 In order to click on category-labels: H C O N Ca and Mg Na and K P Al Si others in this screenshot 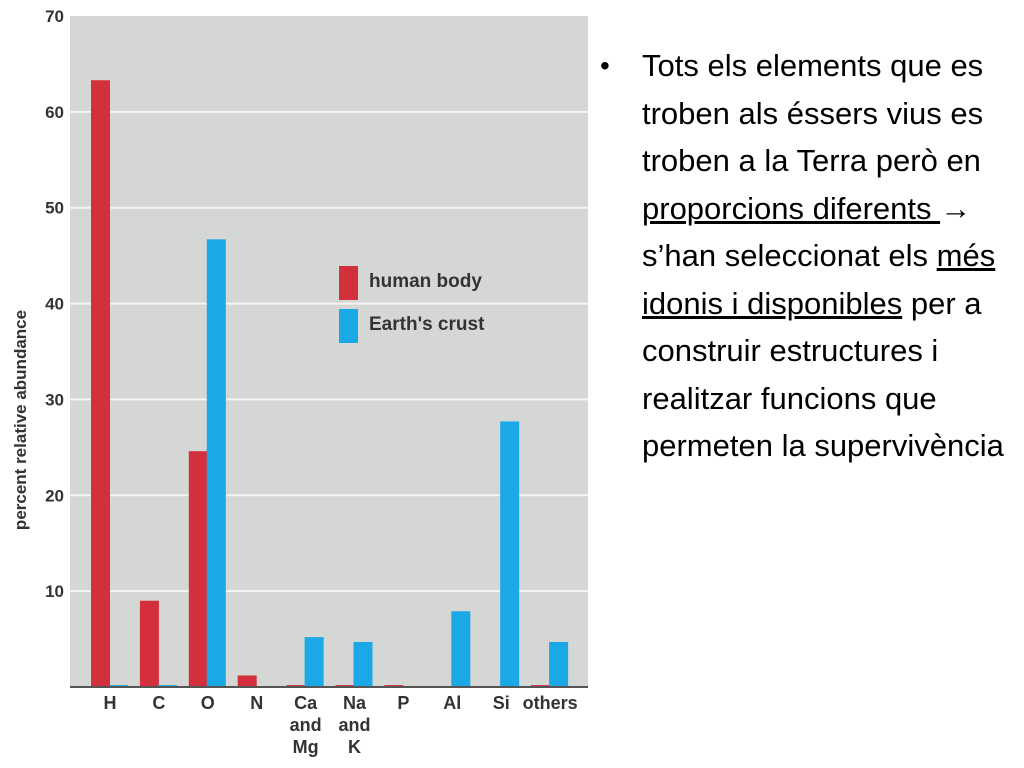, I will do `click(341, 725)`.